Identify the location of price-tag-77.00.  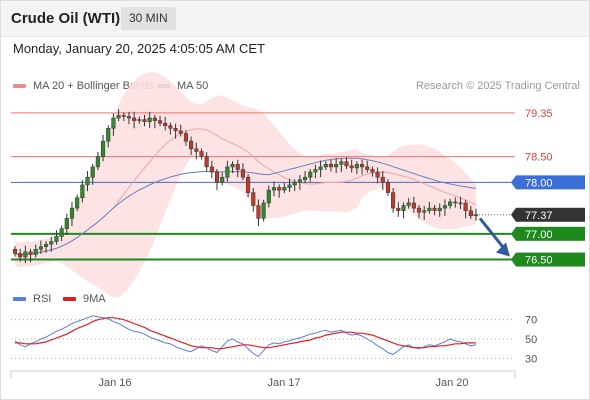
(550, 233).